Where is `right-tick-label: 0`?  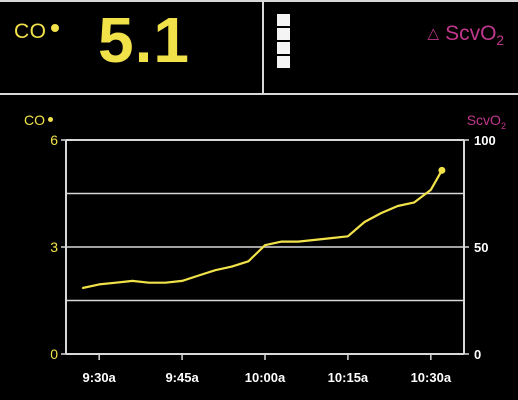 right-tick-label: 0 is located at coordinates (477, 354).